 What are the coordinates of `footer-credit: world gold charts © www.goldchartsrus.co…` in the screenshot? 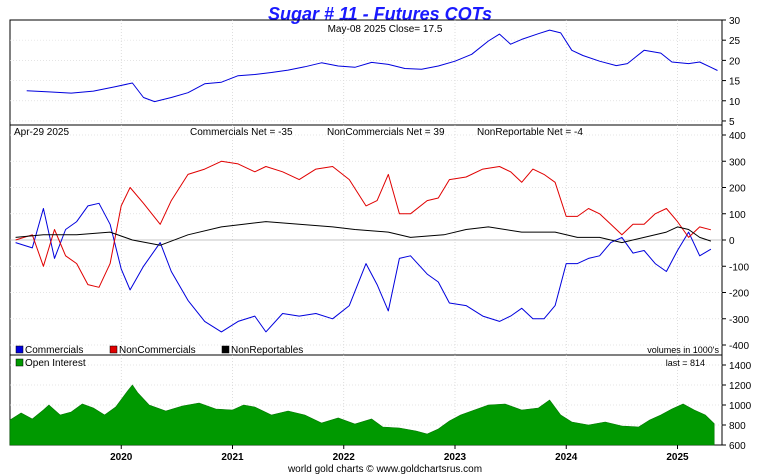 It's located at (384, 469).